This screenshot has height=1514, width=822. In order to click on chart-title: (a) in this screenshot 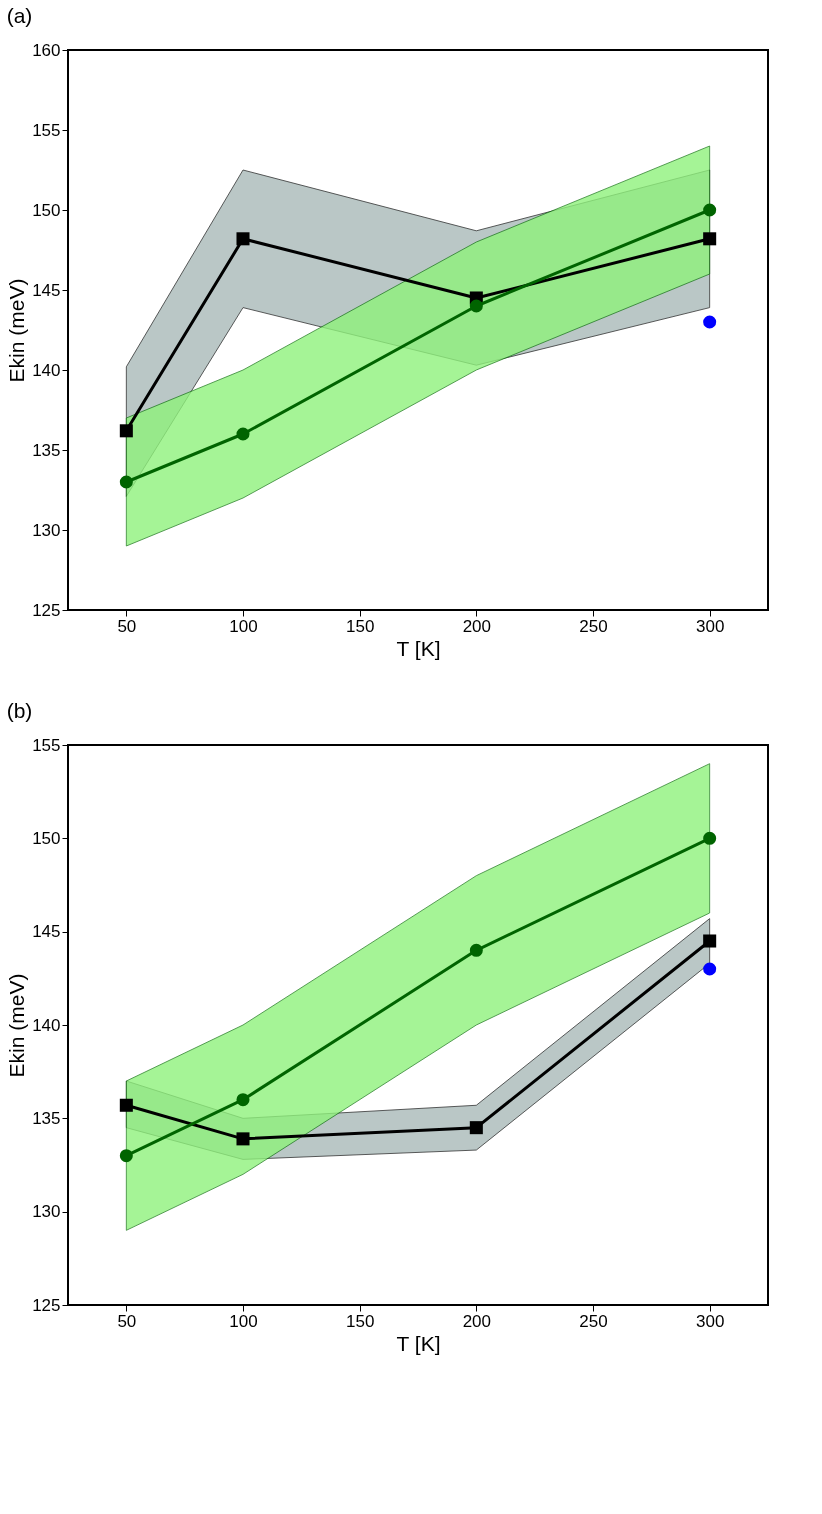, I will do `click(19, 15)`.